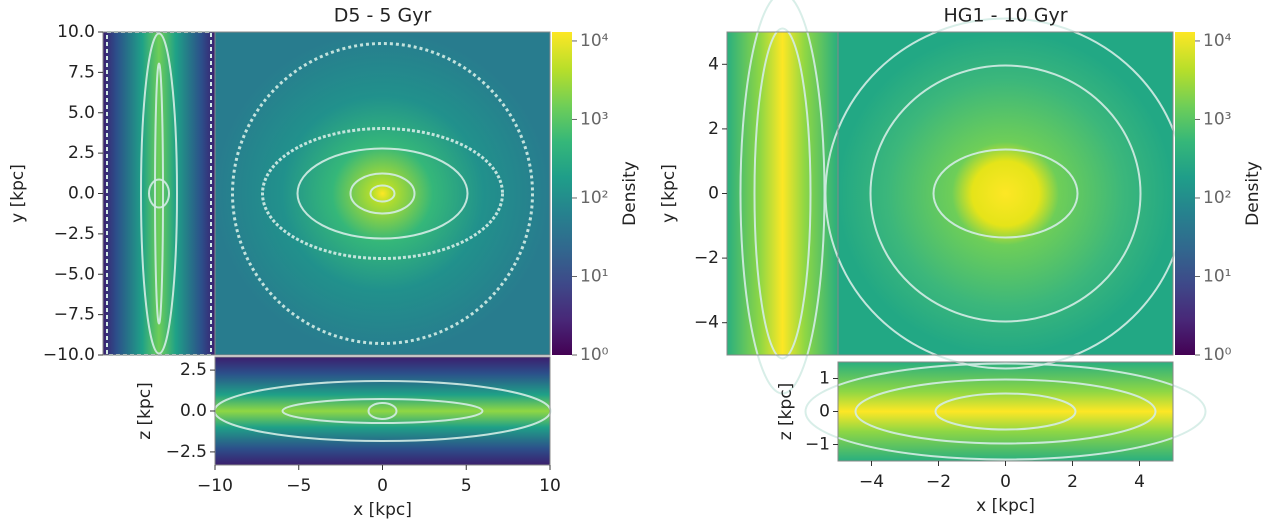  What do you see at coordinates (706, 258) in the screenshot?
I see `y-tick-label: −2` at bounding box center [706, 258].